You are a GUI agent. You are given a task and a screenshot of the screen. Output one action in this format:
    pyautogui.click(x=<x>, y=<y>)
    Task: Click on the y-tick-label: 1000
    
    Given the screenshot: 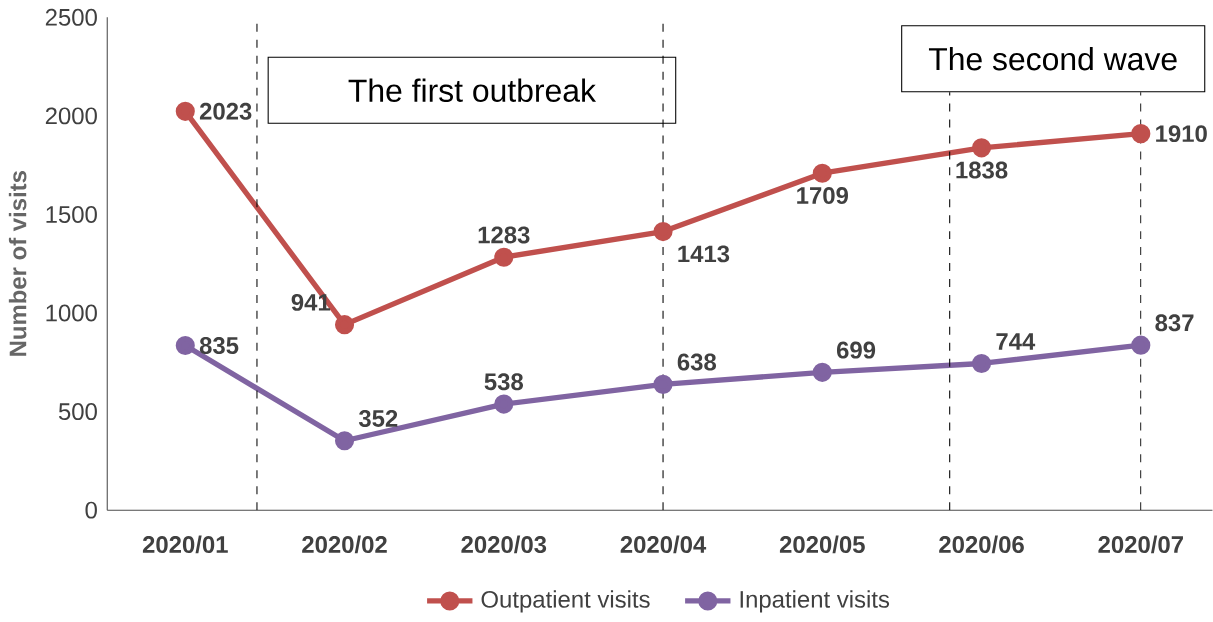 What is the action you would take?
    pyautogui.click(x=71, y=313)
    